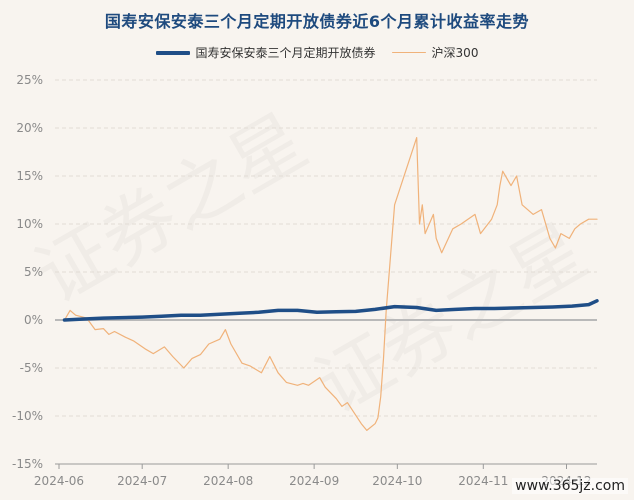 This screenshot has height=500, width=634. I want to click on x-tick-label: 2024-11, so click(483, 481).